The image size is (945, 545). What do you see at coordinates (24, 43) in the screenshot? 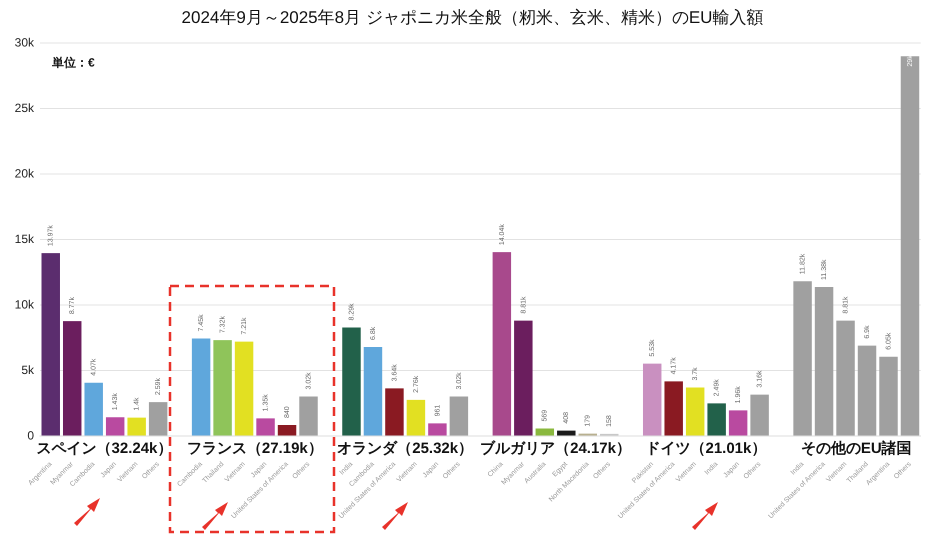
I see `y-tick-label: 30k` at bounding box center [24, 43].